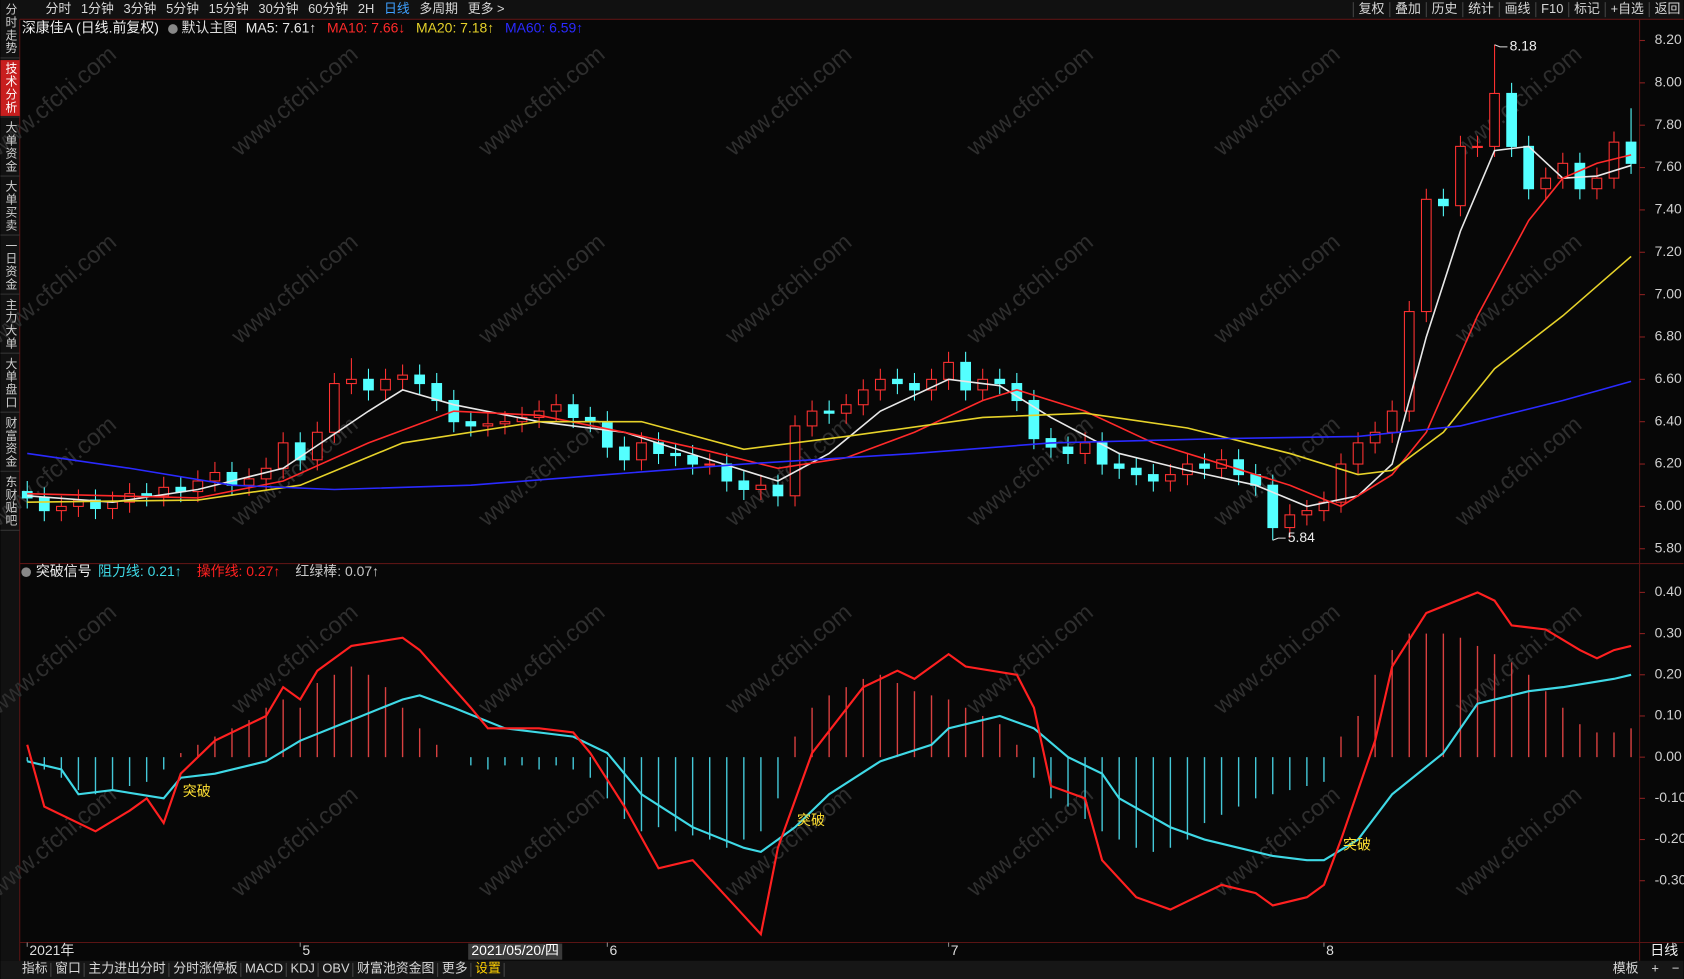 Image resolution: width=1684 pixels, height=979 pixels. Describe the element at coordinates (438, 8) in the screenshot. I see `period-tab: 多周期` at that location.